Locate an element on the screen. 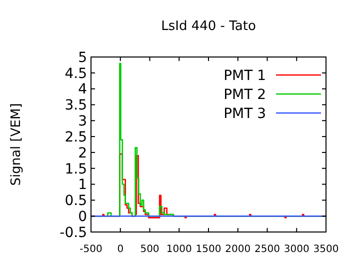 This screenshot has width=360, height=270. x-tick-label: 2500 is located at coordinates (267, 249).